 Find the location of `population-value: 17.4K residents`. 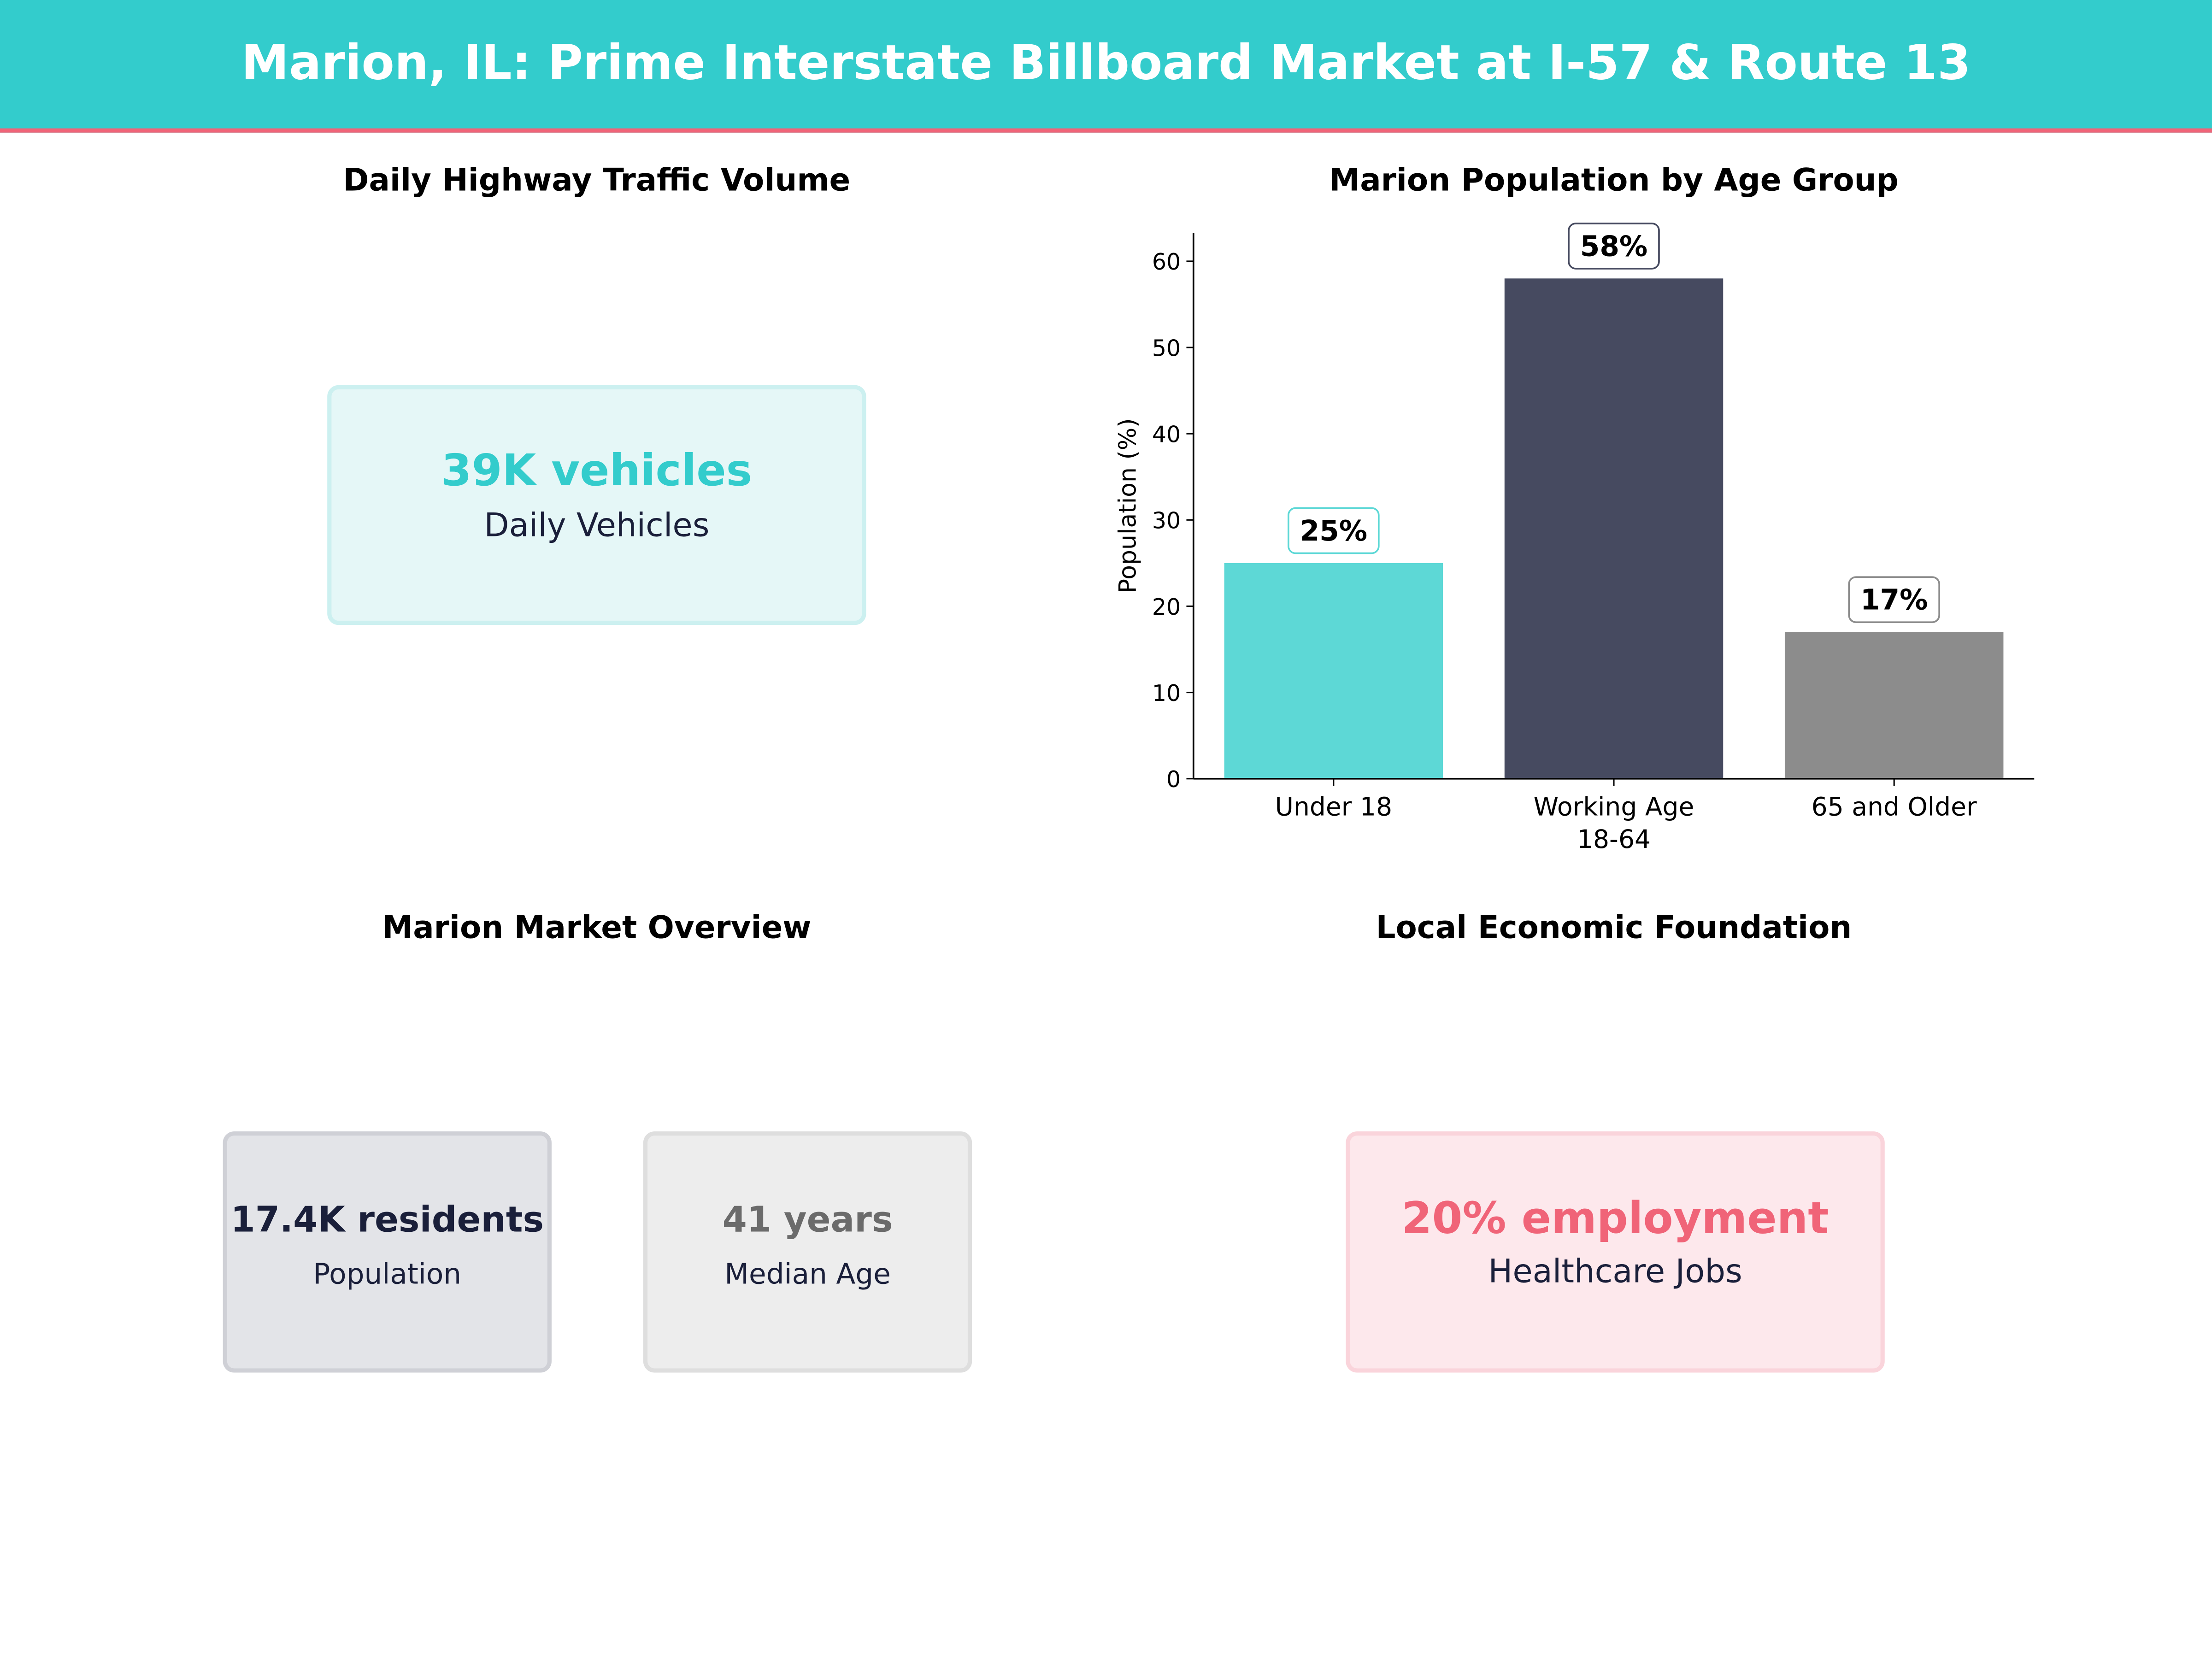

population-value: 17.4K residents is located at coordinates (387, 1219).